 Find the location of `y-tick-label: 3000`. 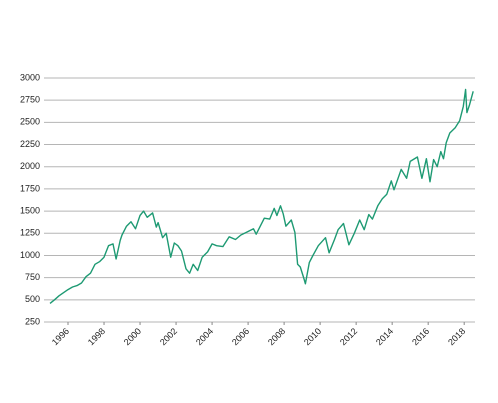

y-tick-label: 3000 is located at coordinates (30, 77).